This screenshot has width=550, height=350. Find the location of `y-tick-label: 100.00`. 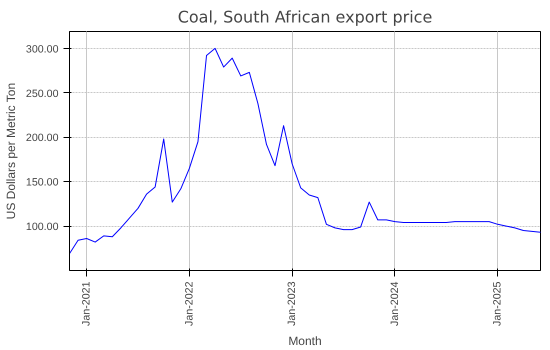

y-tick-label: 100.00 is located at coordinates (42, 227).